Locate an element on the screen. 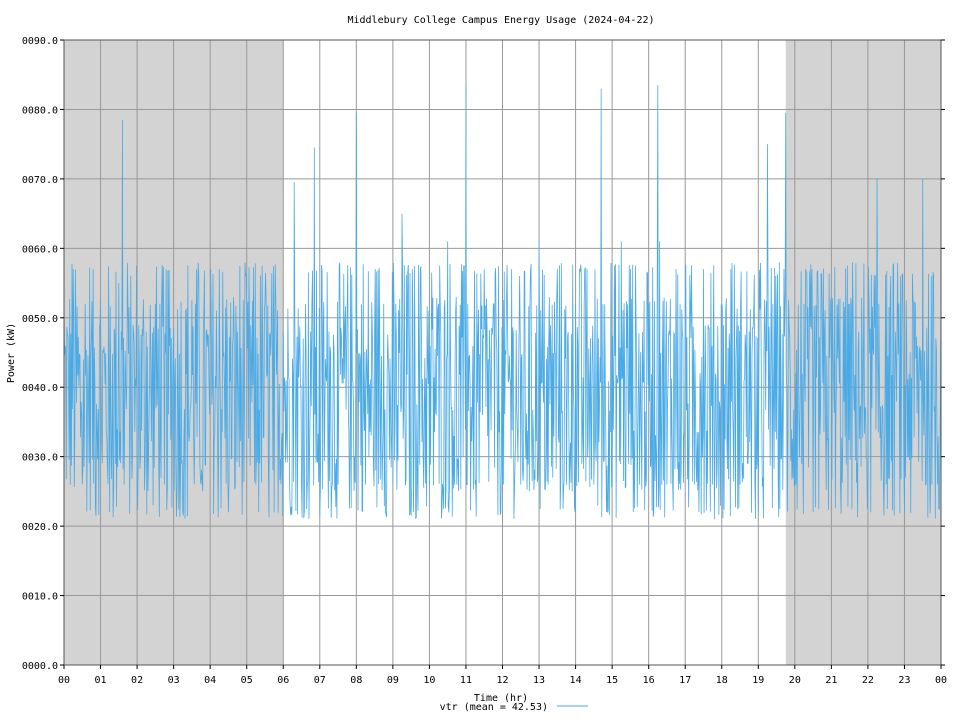  y-tick-label-0: 0000.0 is located at coordinates (40, 666).